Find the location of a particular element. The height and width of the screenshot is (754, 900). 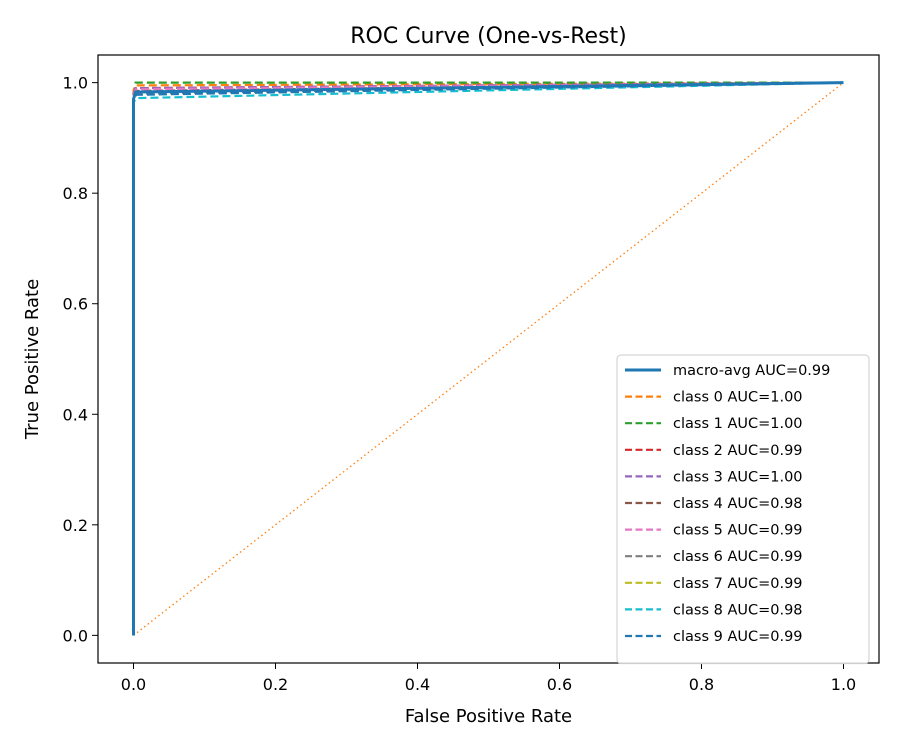

x-tick-label: 0.8 is located at coordinates (701, 684).